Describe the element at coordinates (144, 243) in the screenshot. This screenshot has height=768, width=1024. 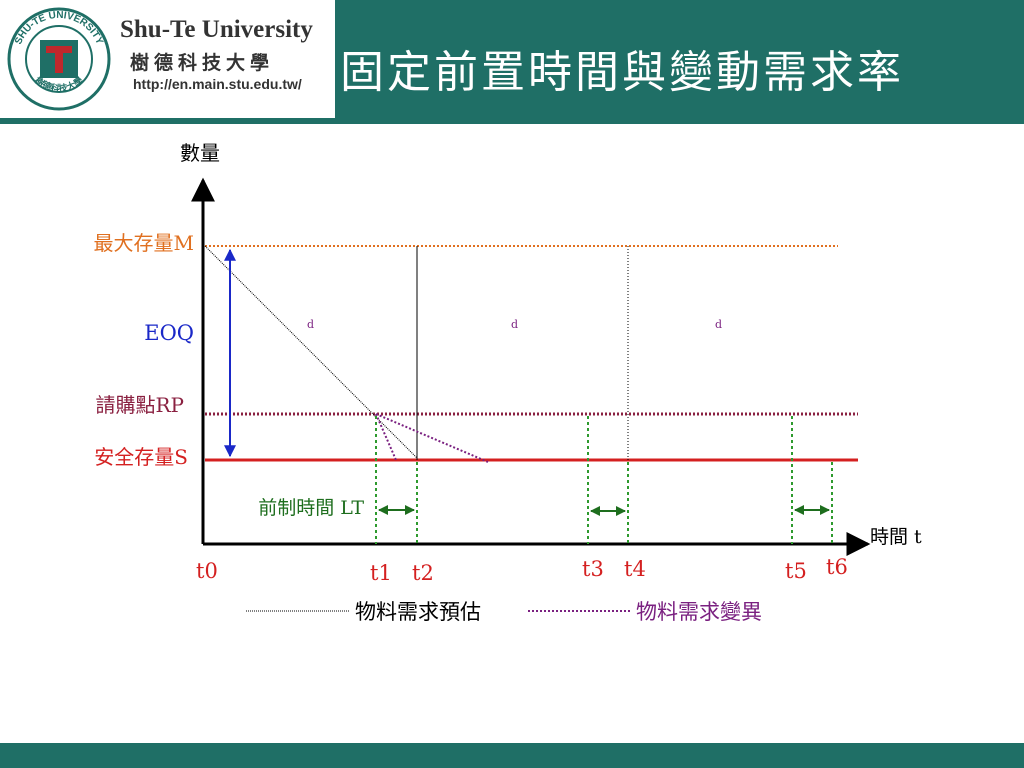
I see `max-stock-label: 最大存量M` at that location.